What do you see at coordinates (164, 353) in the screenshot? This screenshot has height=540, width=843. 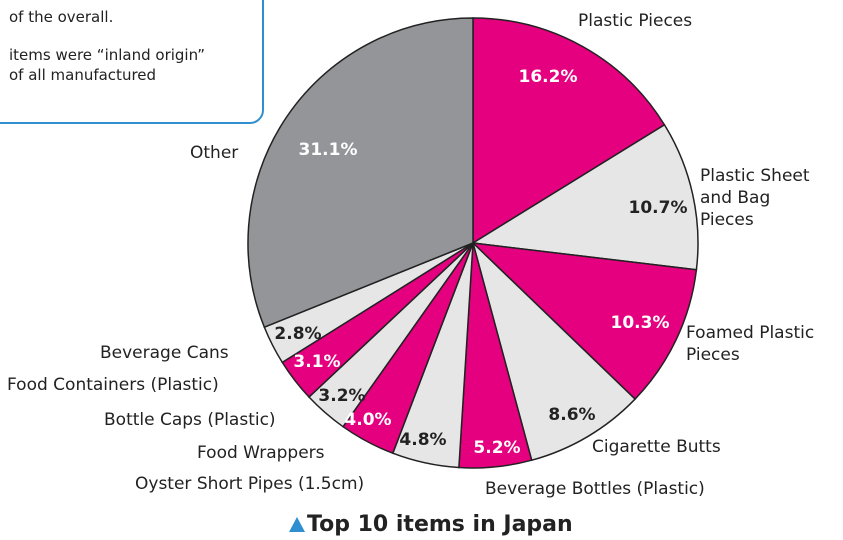 I see `category-label: Beverage Cans` at bounding box center [164, 353].